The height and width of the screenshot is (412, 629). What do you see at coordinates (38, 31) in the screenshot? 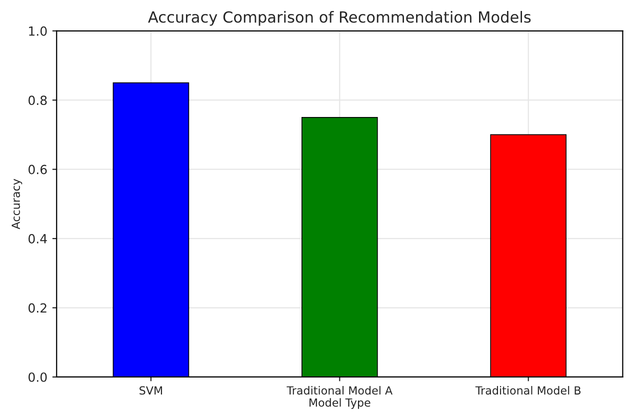
I see `y-tick-label: 1.0` at bounding box center [38, 31].